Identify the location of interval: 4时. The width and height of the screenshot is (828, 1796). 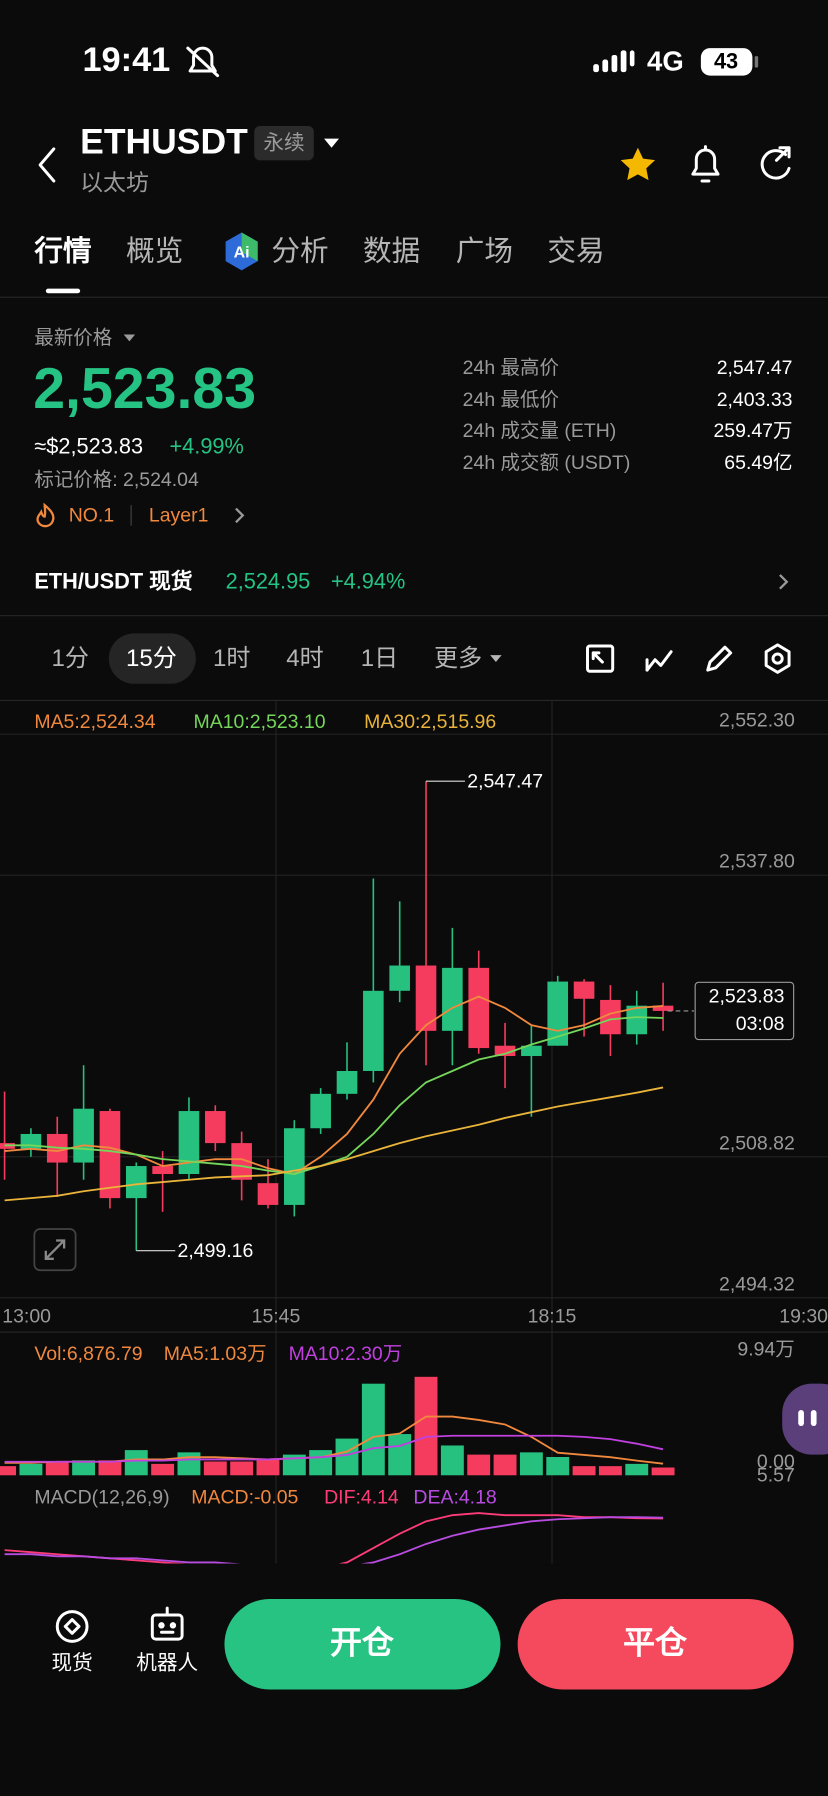
(304, 658).